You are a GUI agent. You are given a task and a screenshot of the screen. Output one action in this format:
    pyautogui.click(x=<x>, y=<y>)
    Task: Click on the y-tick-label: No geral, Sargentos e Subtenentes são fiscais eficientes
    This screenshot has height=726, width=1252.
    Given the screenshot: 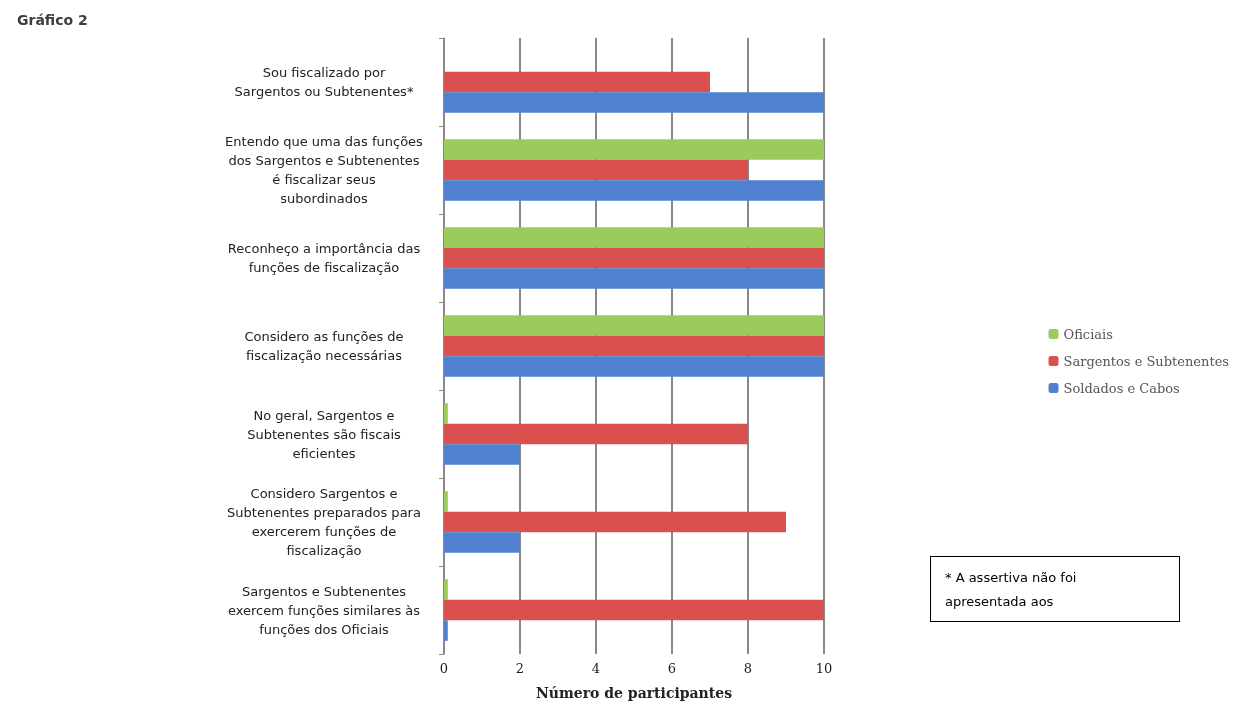 What is the action you would take?
    pyautogui.click(x=324, y=434)
    